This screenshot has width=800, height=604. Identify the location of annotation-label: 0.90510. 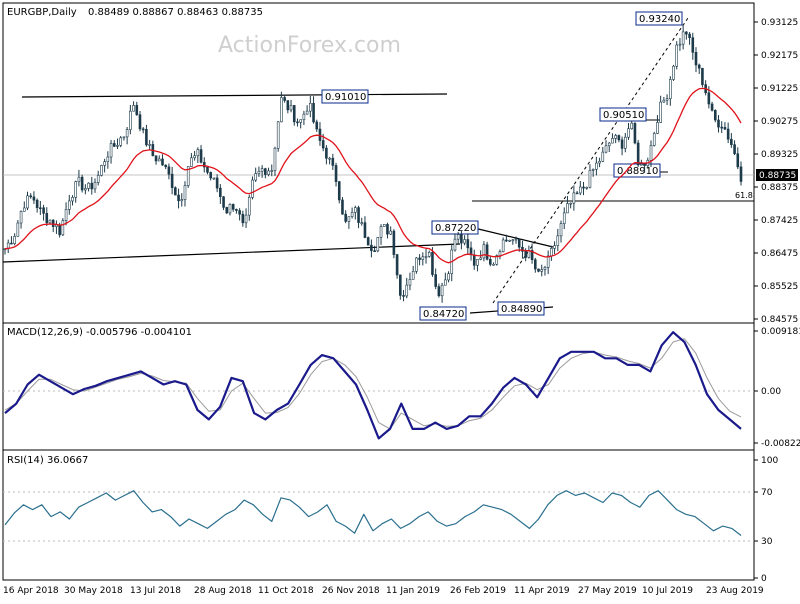
(623, 115).